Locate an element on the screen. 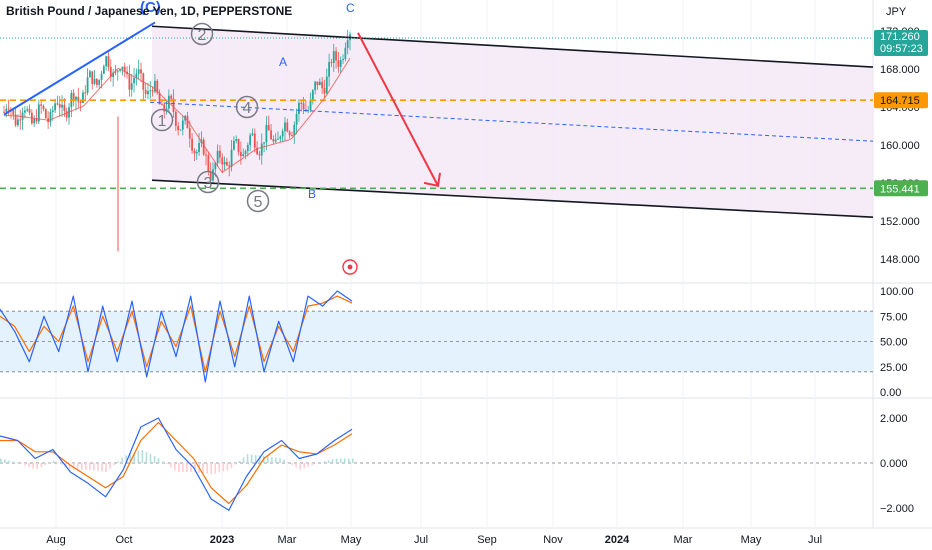  alert-icon-dot is located at coordinates (350, 267).